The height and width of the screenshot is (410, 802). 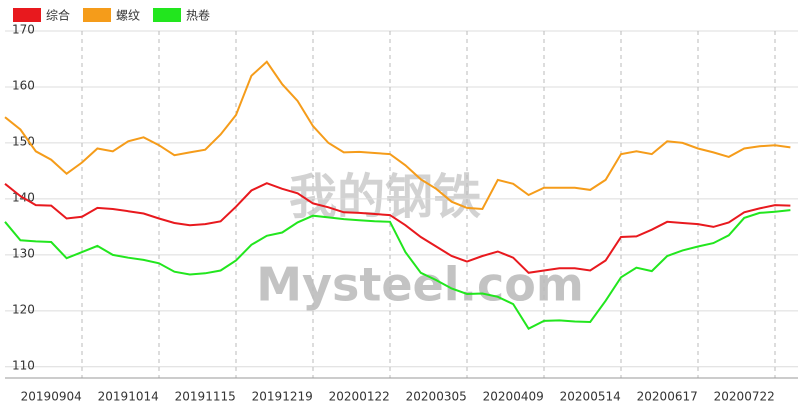 What do you see at coordinates (23, 309) in the screenshot?
I see `y-tick-label: 120` at bounding box center [23, 309].